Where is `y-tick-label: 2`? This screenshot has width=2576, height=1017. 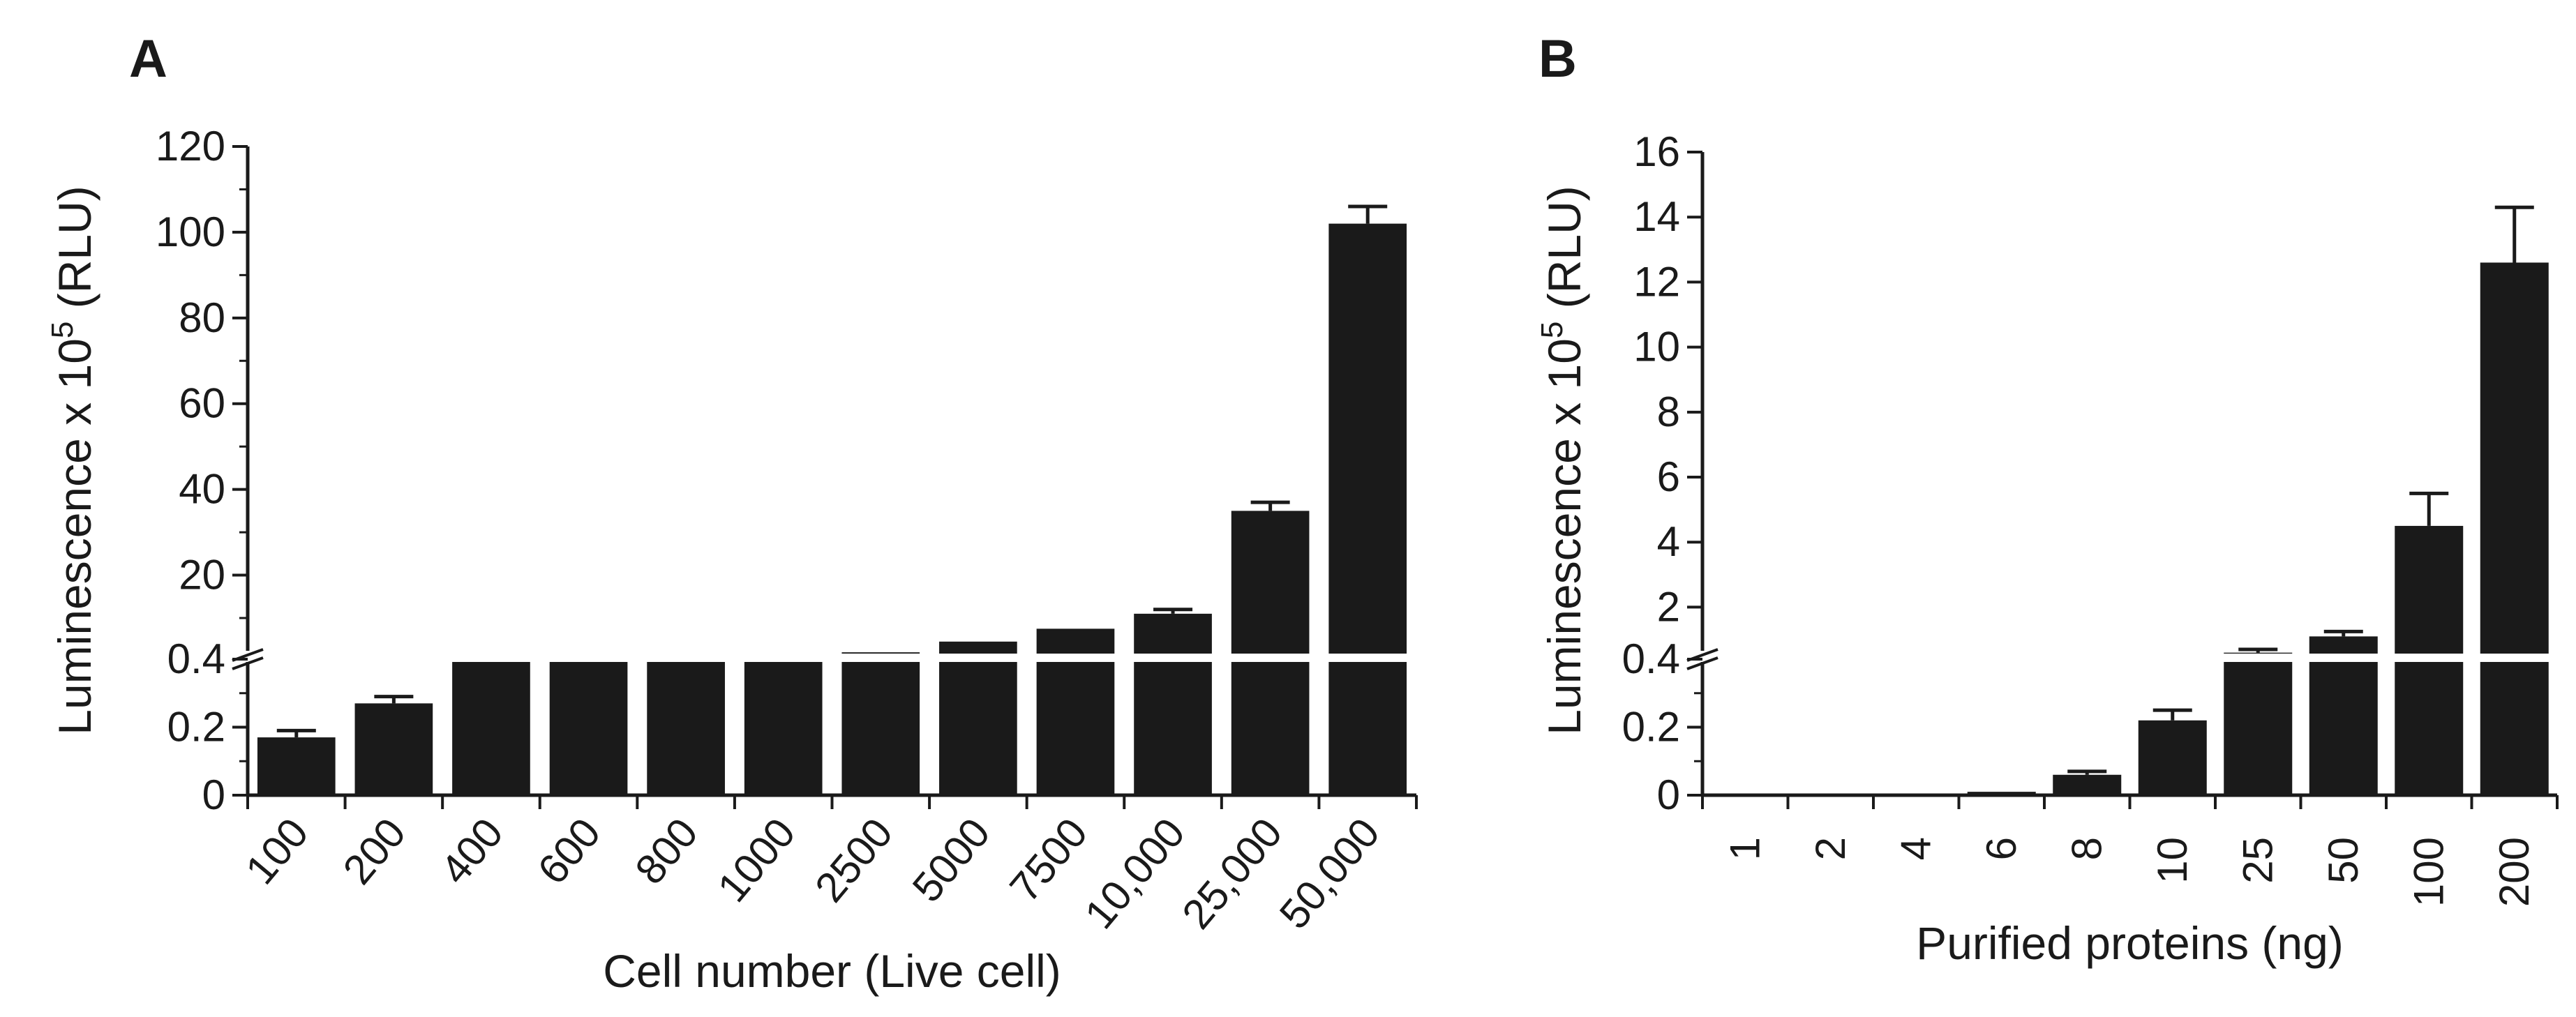
y-tick-label: 2 is located at coordinates (1668, 606).